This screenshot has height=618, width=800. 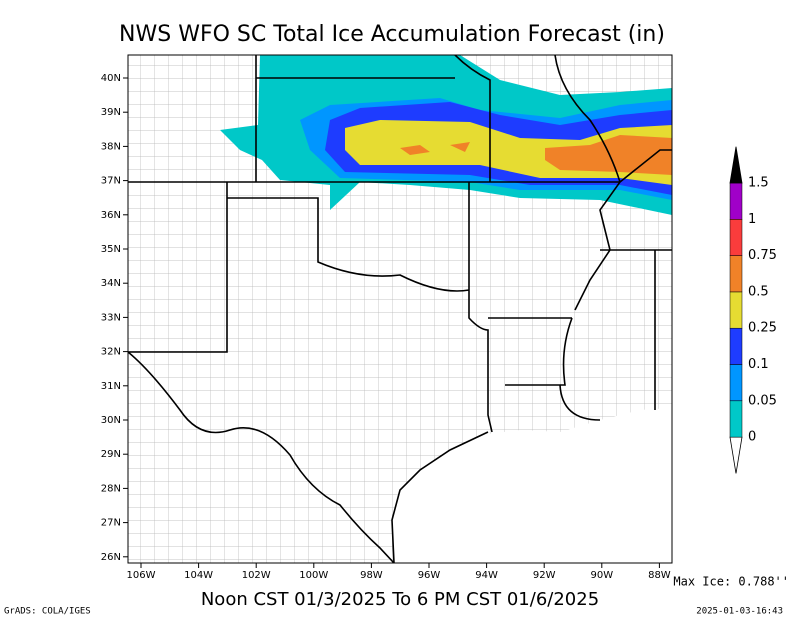 What do you see at coordinates (111, 146) in the screenshot?
I see `lat-label: 38N` at bounding box center [111, 146].